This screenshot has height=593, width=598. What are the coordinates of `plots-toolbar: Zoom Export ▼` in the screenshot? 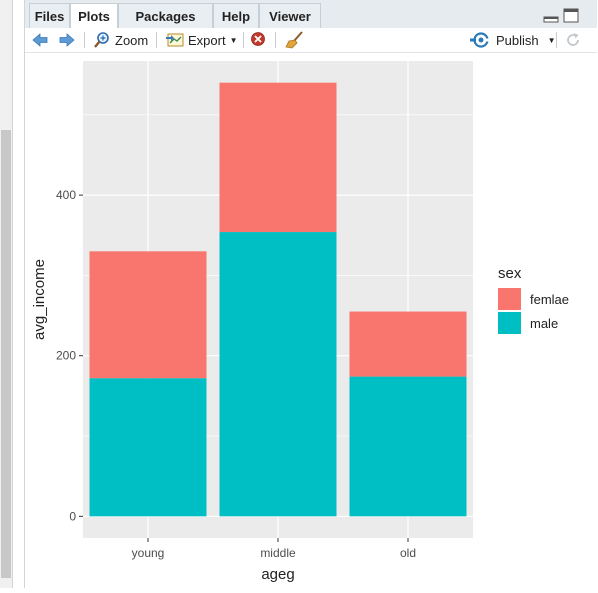 It's located at (311, 40).